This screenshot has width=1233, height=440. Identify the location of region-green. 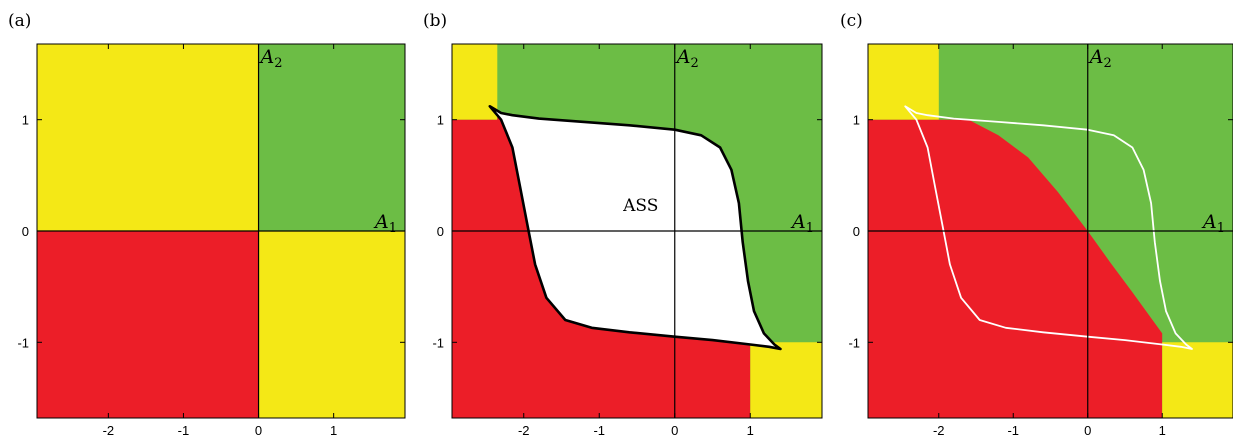
(331, 137).